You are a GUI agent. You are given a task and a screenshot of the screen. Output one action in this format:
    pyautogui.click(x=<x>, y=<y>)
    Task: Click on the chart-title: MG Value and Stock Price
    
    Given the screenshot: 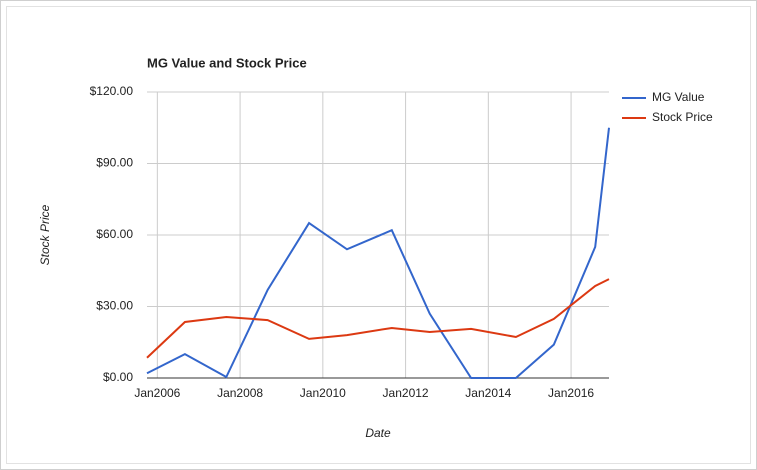 What is the action you would take?
    pyautogui.click(x=227, y=62)
    